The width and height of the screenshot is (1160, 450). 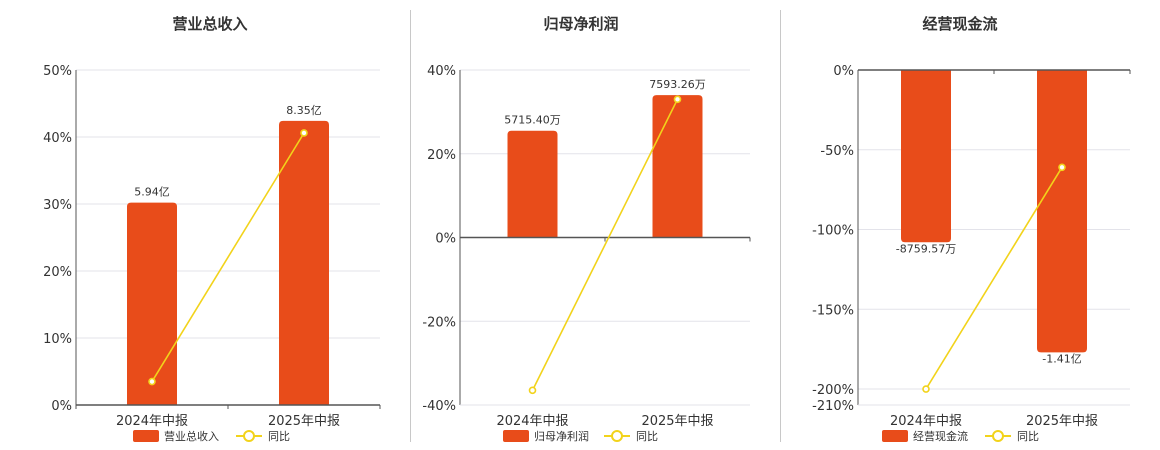 I want to click on bar-data-label: 8.35亿, so click(x=304, y=110).